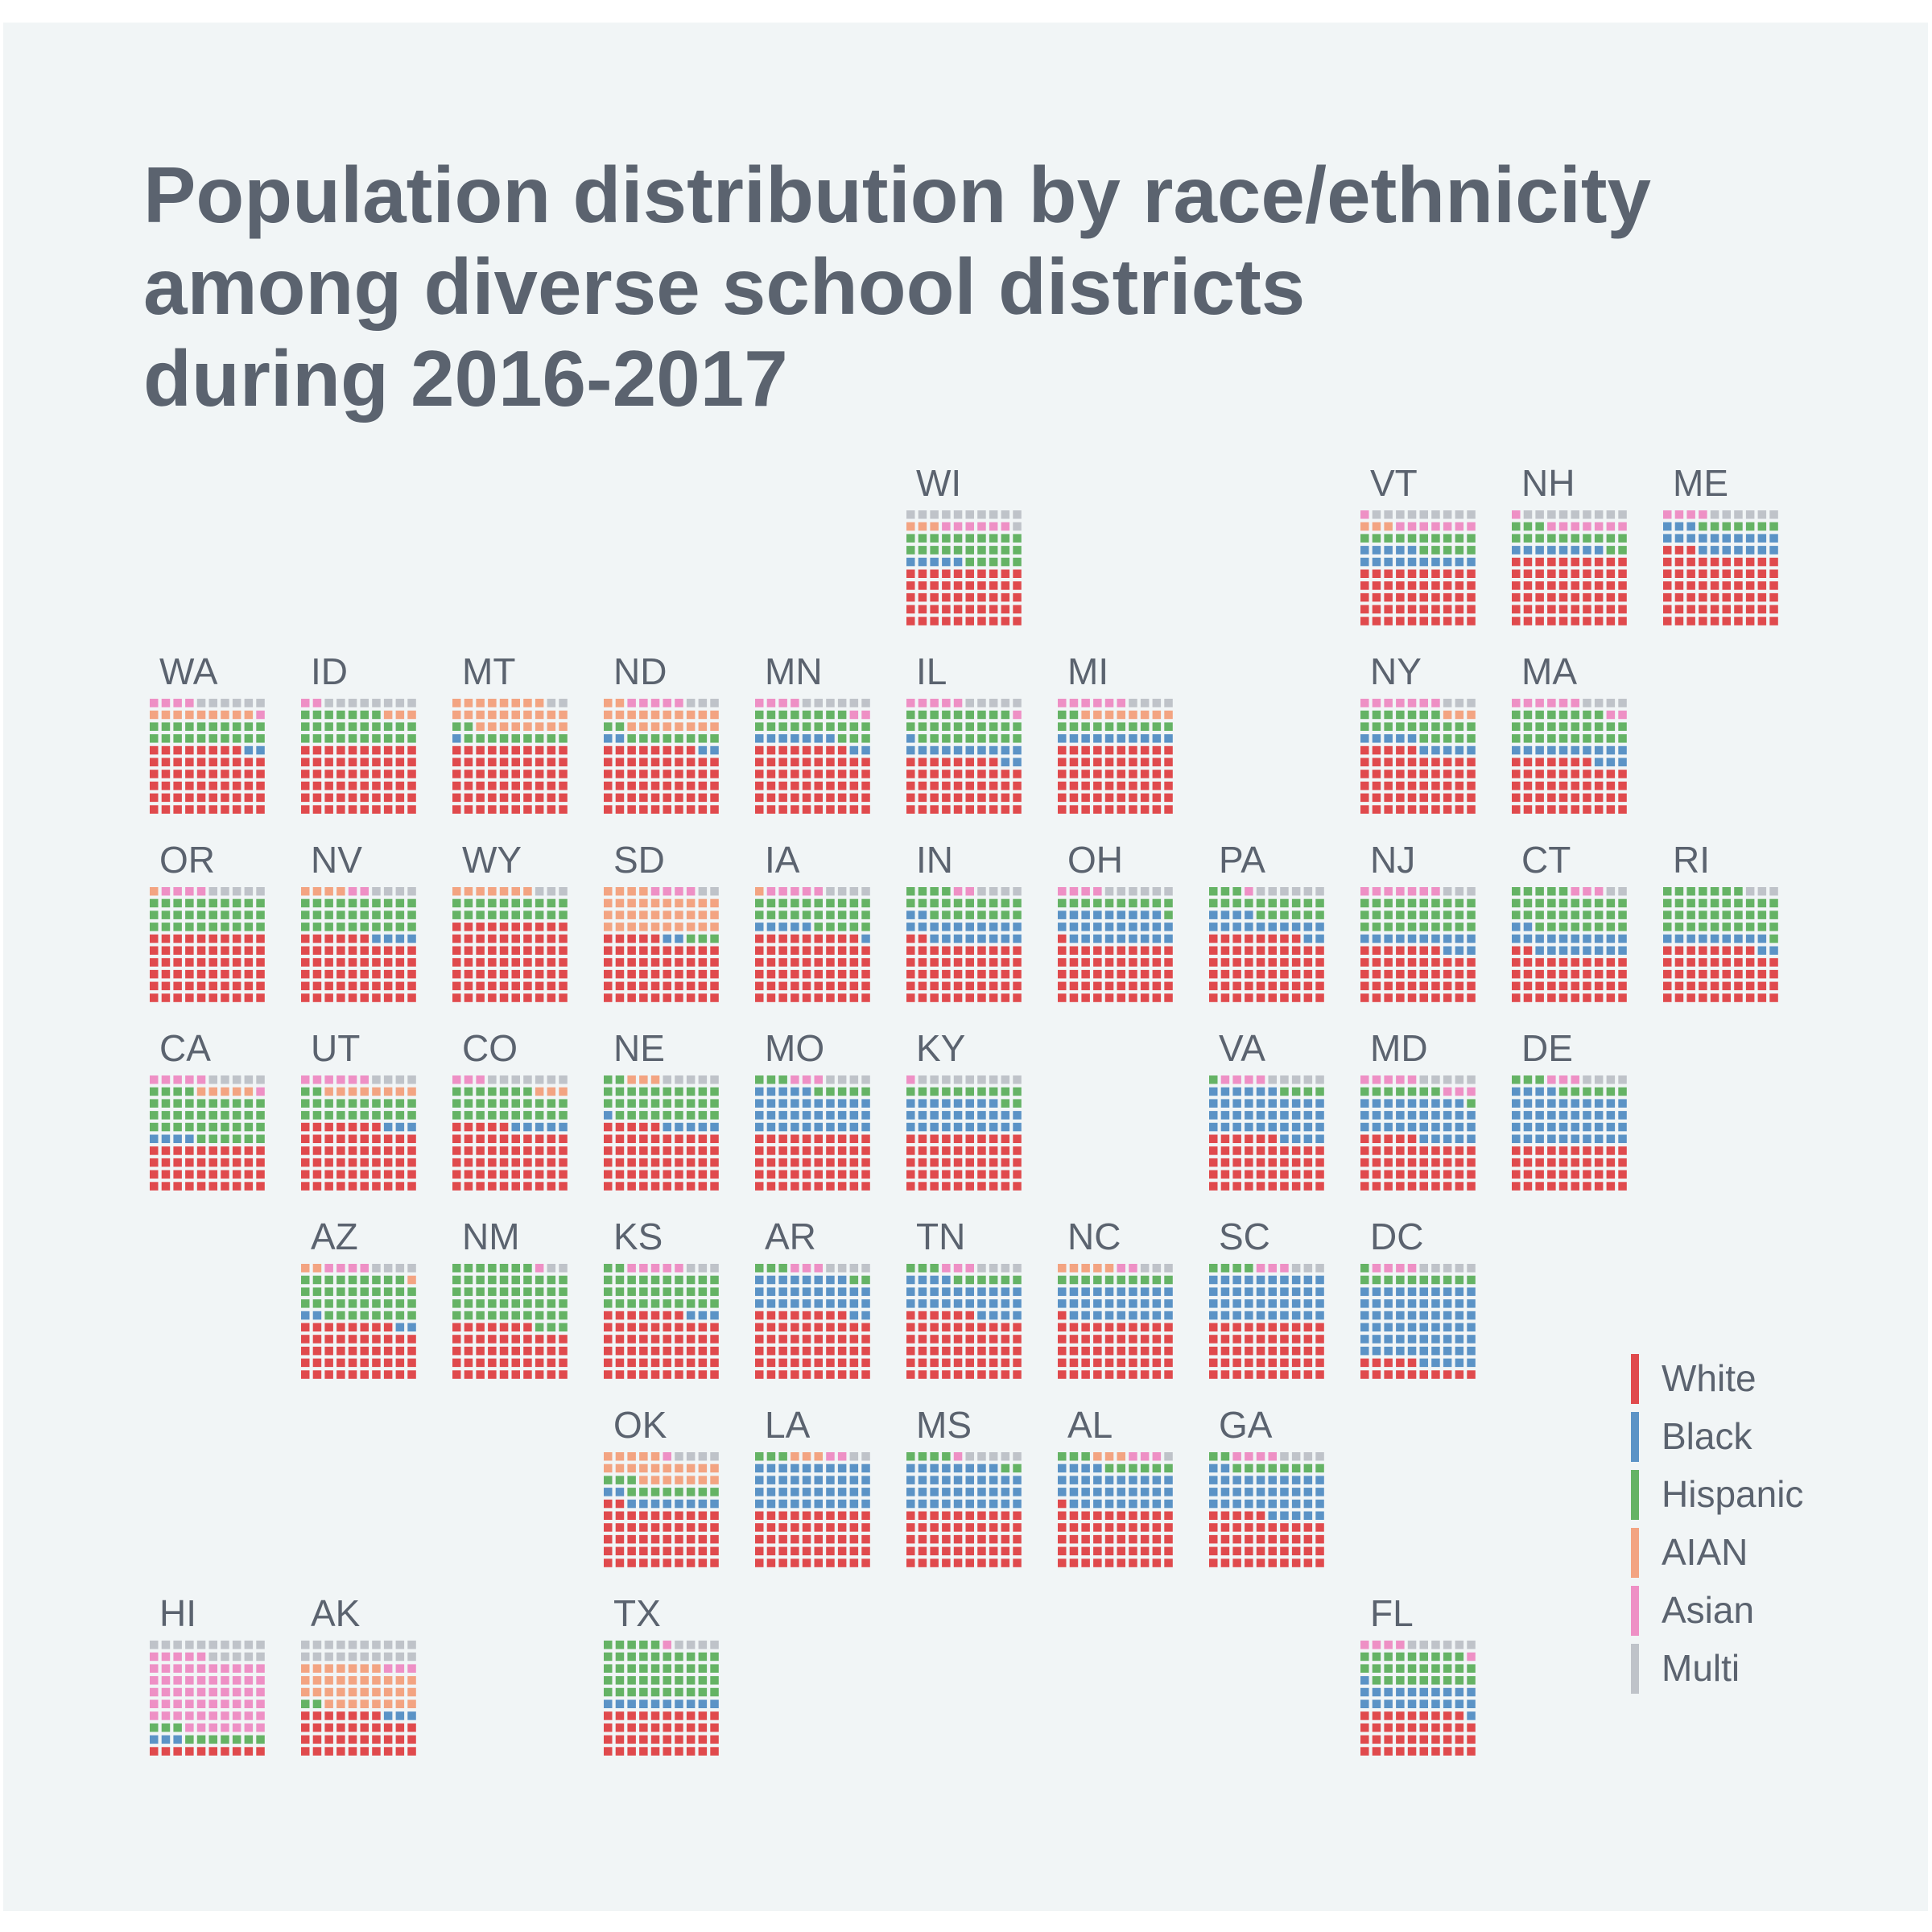 The image size is (1932, 1932). I want to click on waffle-me: ME, so click(1720, 543).